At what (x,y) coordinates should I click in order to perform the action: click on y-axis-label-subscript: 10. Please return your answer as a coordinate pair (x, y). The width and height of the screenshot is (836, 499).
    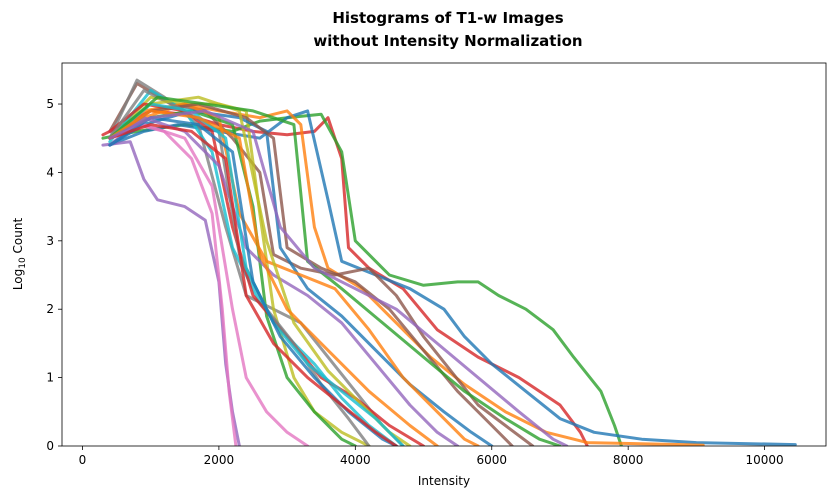
    Looking at the image, I should click on (23, 263).